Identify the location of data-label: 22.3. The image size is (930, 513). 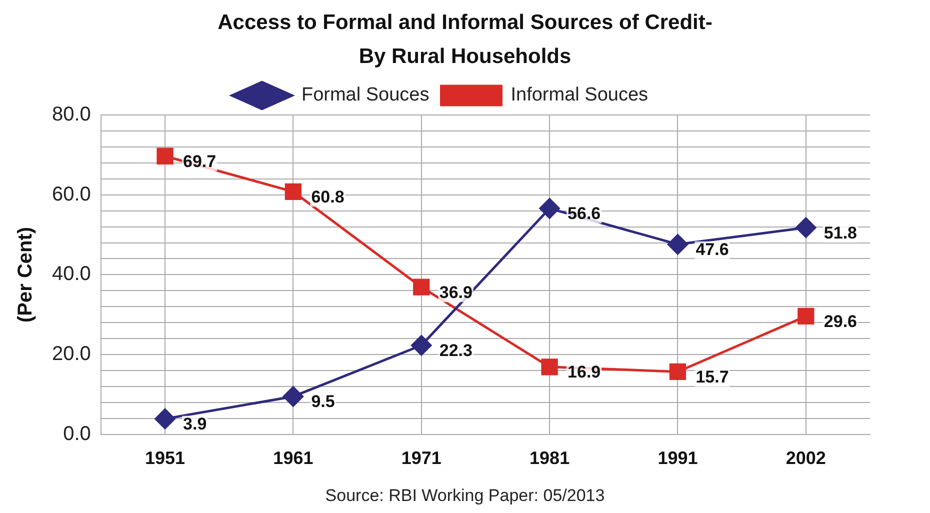
(455, 350).